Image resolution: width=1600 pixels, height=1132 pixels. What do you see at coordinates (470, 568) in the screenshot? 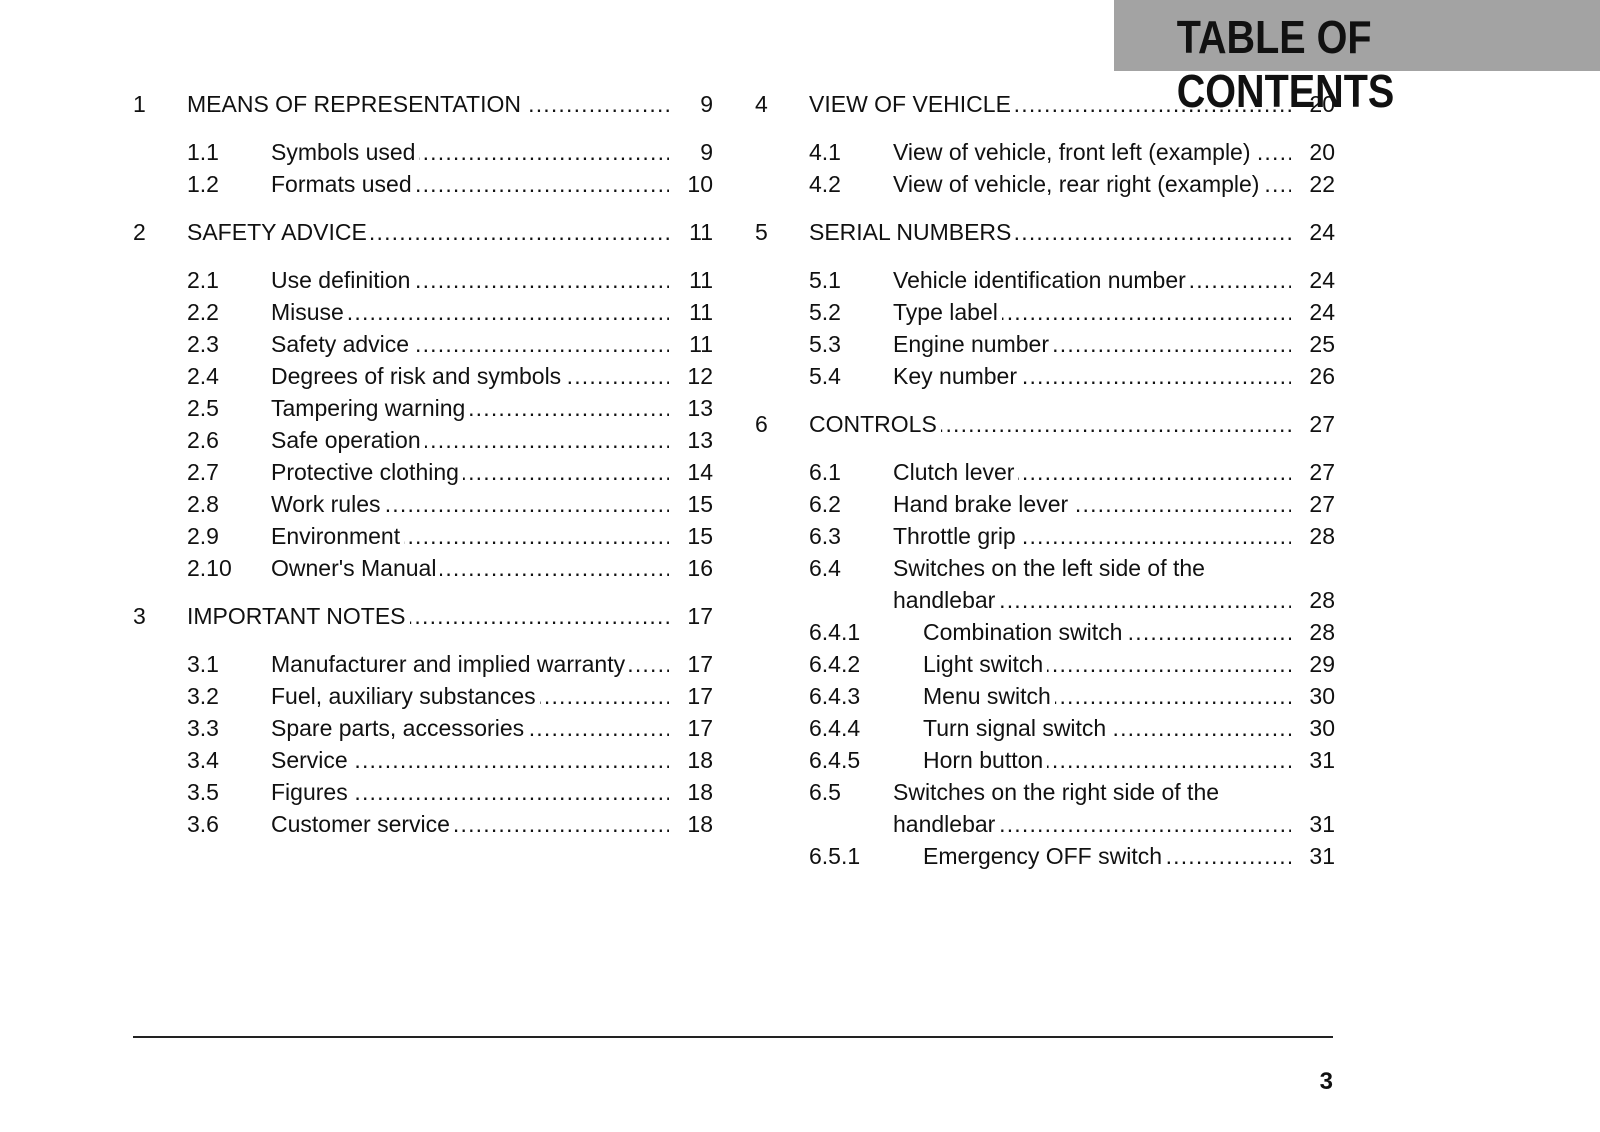
I see `entry-title: Owner's Manual` at bounding box center [470, 568].